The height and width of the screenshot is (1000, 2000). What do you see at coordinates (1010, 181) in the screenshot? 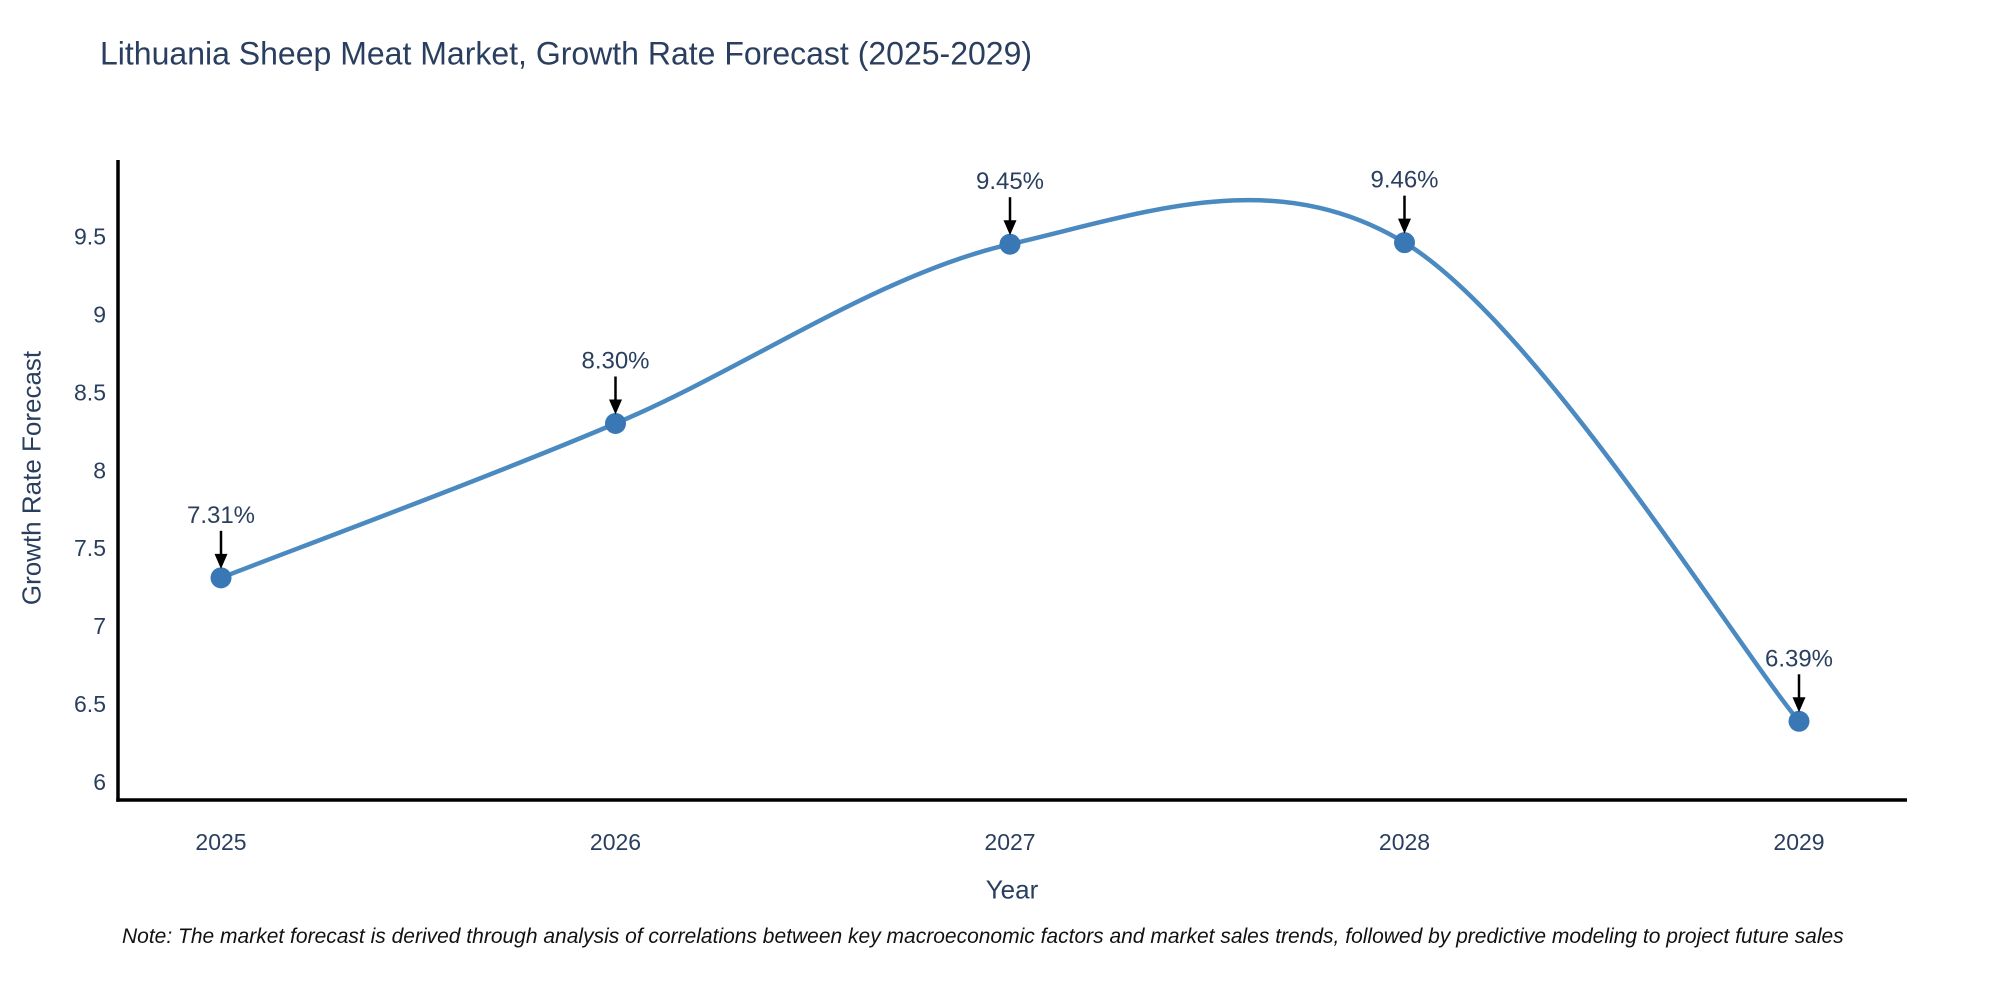
I see `annotation-label: 9.45%` at bounding box center [1010, 181].